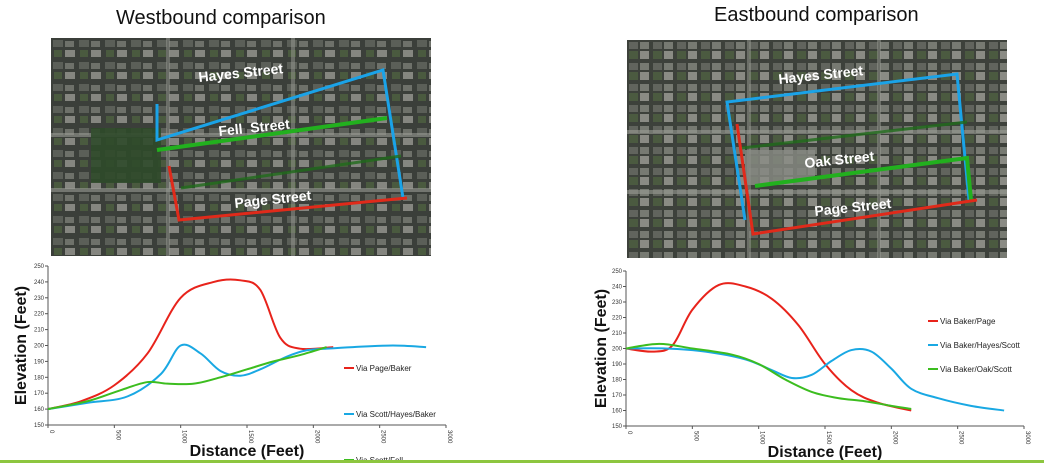 The height and width of the screenshot is (464, 1044). Describe the element at coordinates (976, 369) in the screenshot. I see `legend-label-2: Via Baker/Oak/Scott` at that location.